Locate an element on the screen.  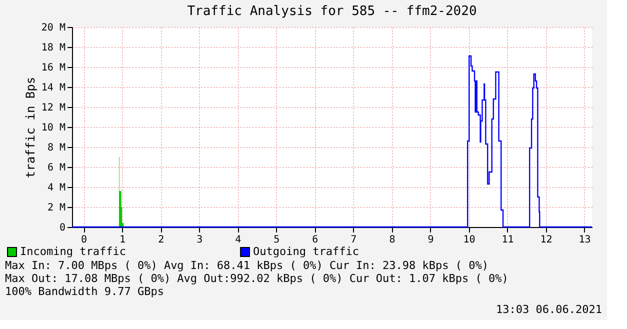
x-tick-label: 9 is located at coordinates (431, 240).